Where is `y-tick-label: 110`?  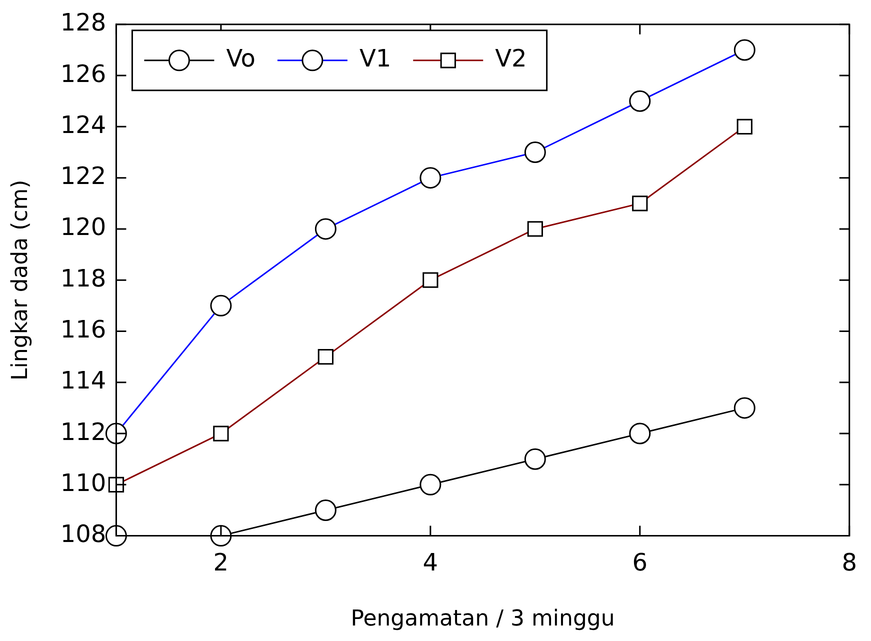 y-tick-label: 110 is located at coordinates (83, 482).